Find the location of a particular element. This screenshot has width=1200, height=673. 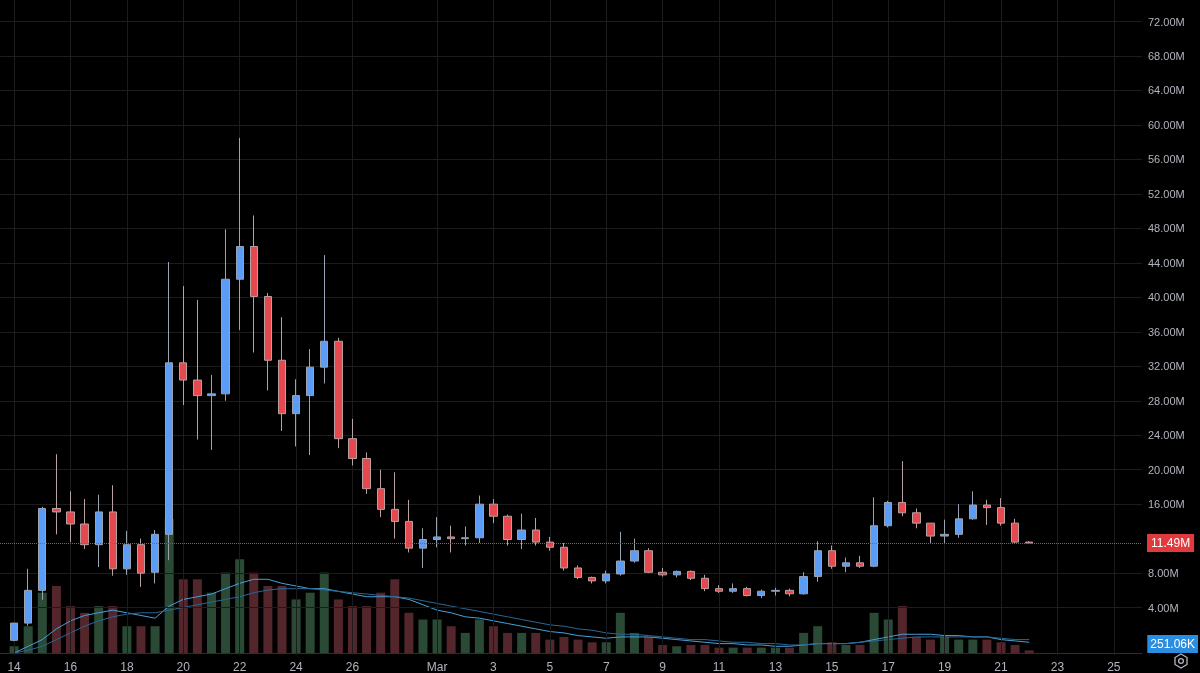

x-tick-label: 26 is located at coordinates (352, 666).